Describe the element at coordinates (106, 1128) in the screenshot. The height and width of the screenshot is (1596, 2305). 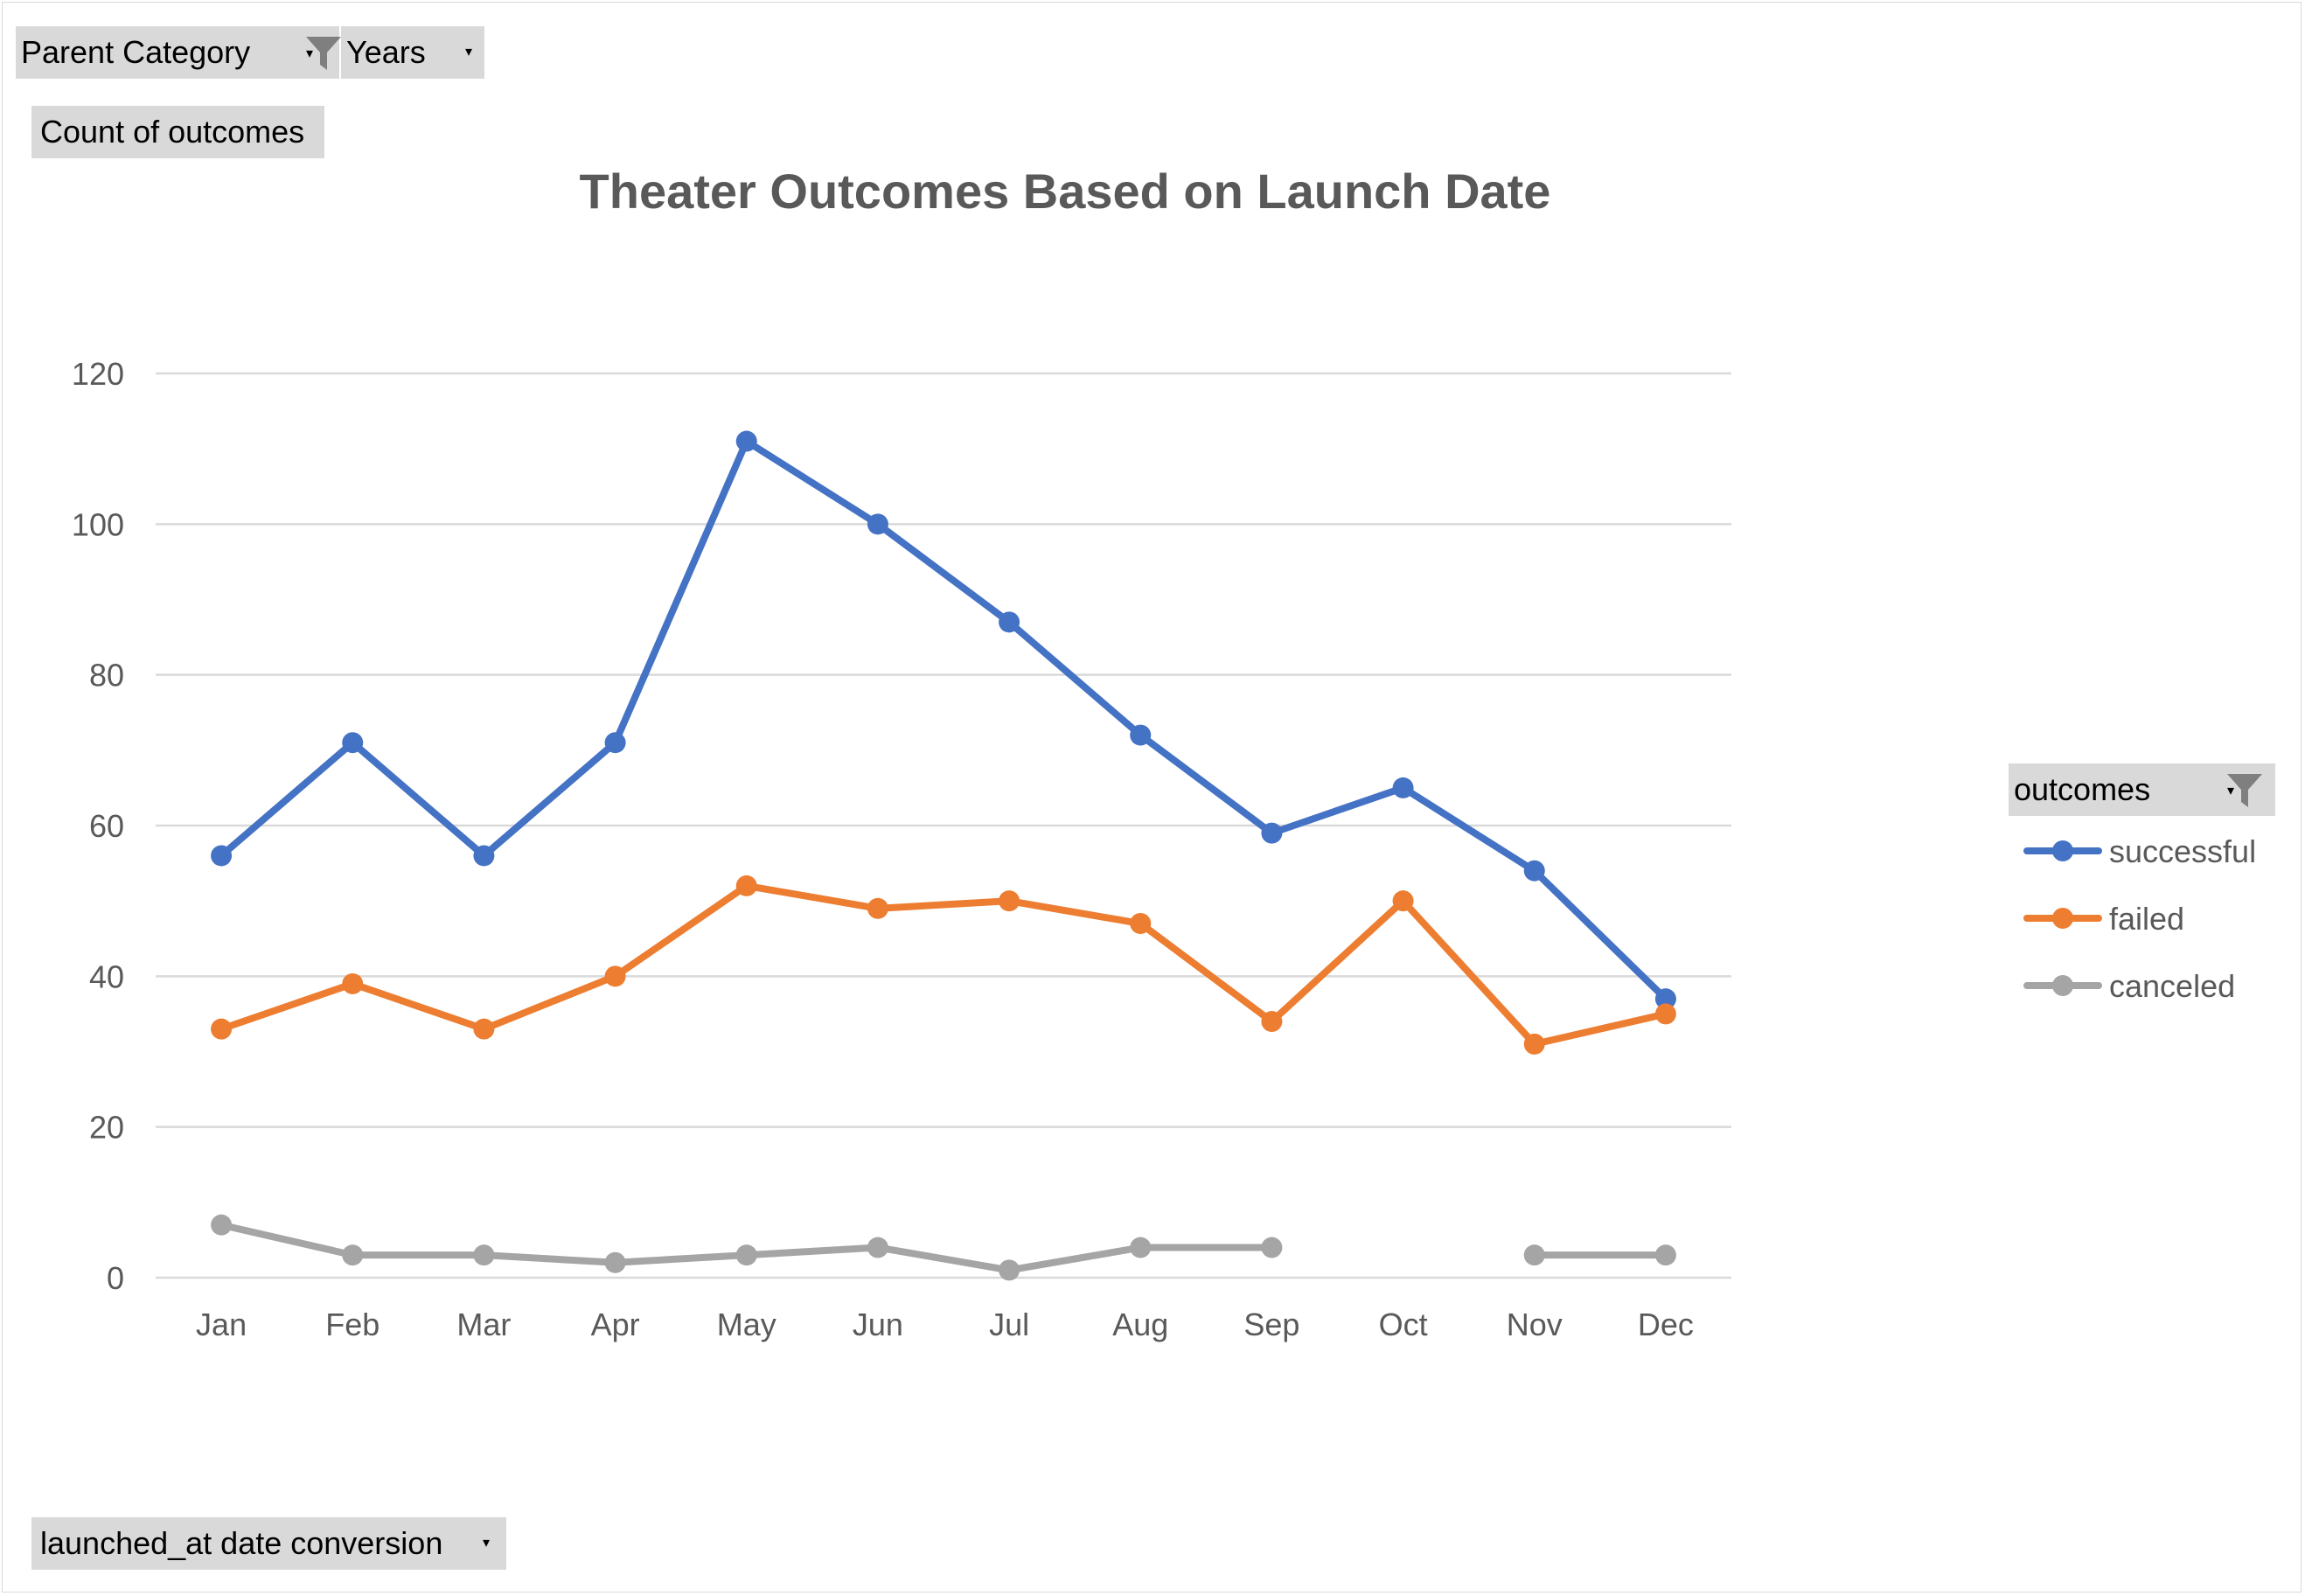
I see `y-tick-label: 20` at that location.